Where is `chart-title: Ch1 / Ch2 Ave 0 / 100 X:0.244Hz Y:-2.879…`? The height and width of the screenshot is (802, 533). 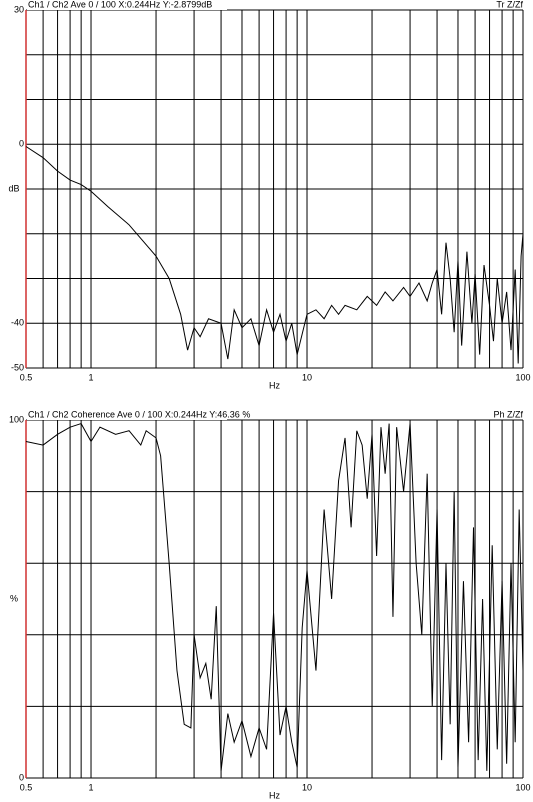
chart-title: Ch1 / Ch2 Ave 0 / 100 X:0.244Hz Y:-2.879… is located at coordinates (120, 4).